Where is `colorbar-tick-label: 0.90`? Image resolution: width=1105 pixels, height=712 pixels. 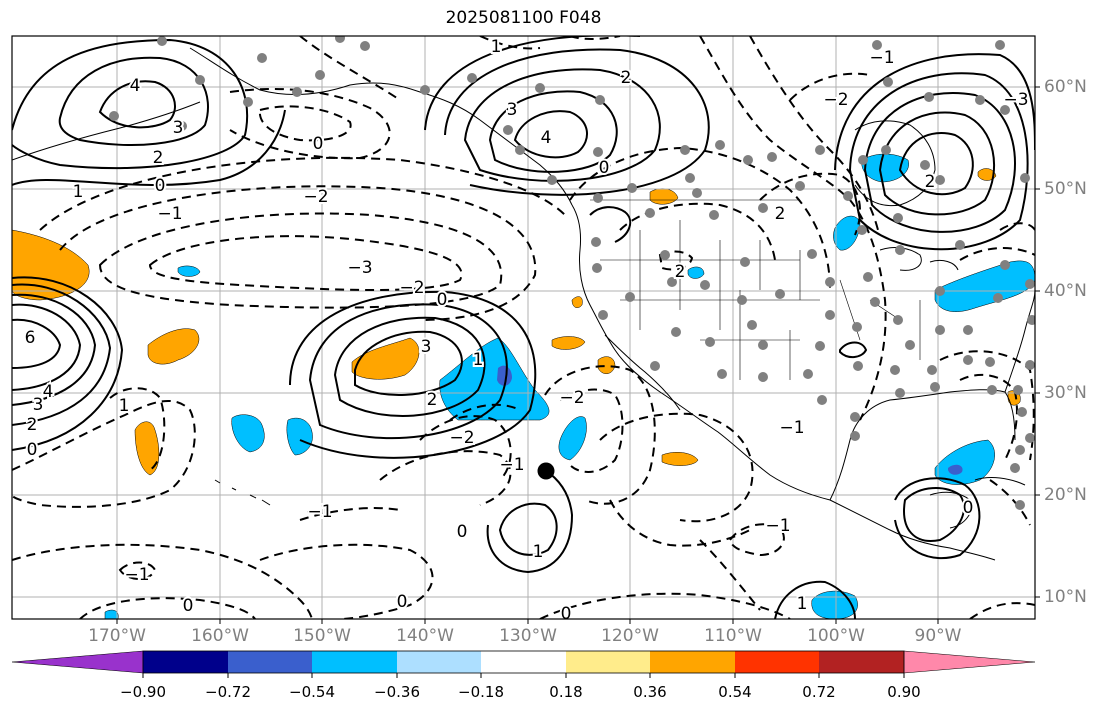
colorbar-tick-label: 0.90 is located at coordinates (904, 692).